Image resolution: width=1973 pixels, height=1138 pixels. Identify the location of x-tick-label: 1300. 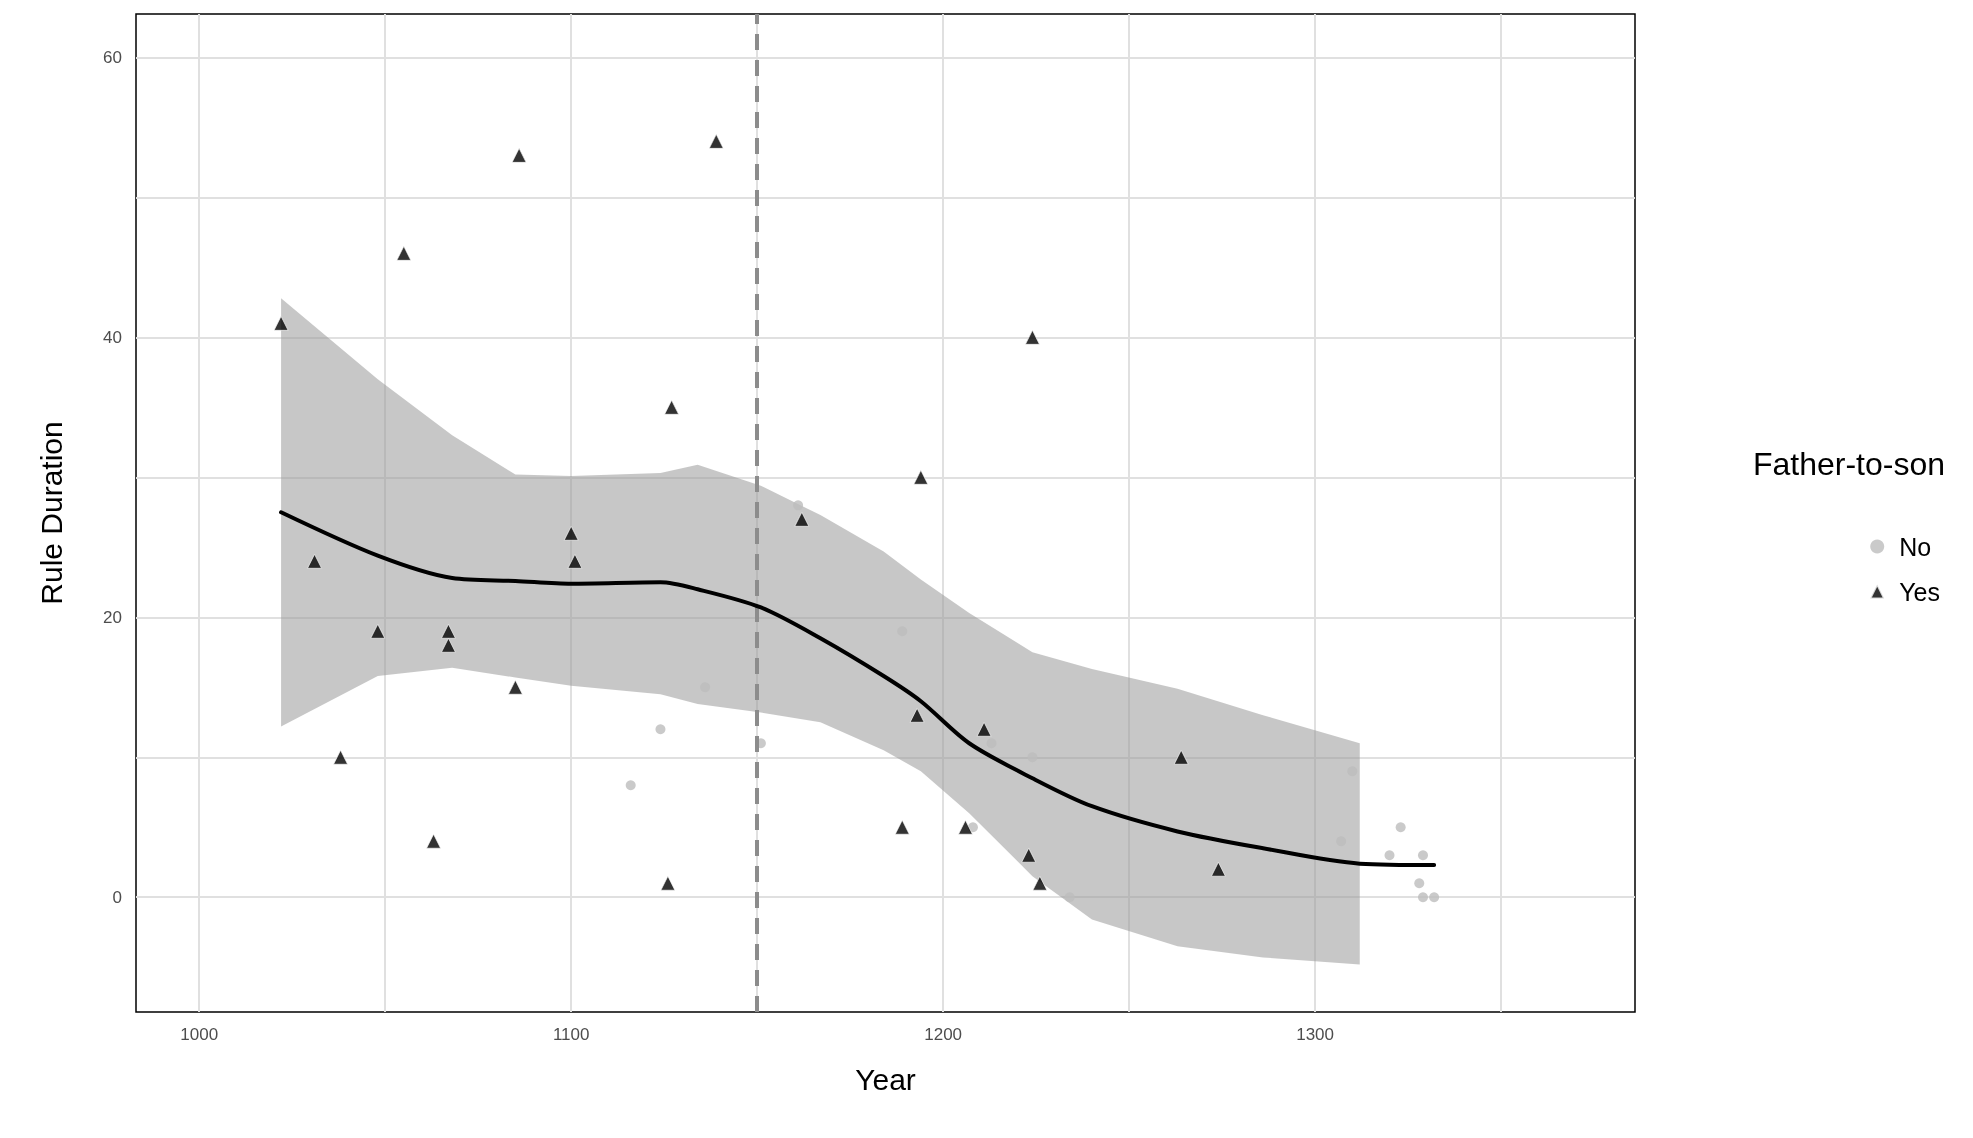
(1315, 1034).